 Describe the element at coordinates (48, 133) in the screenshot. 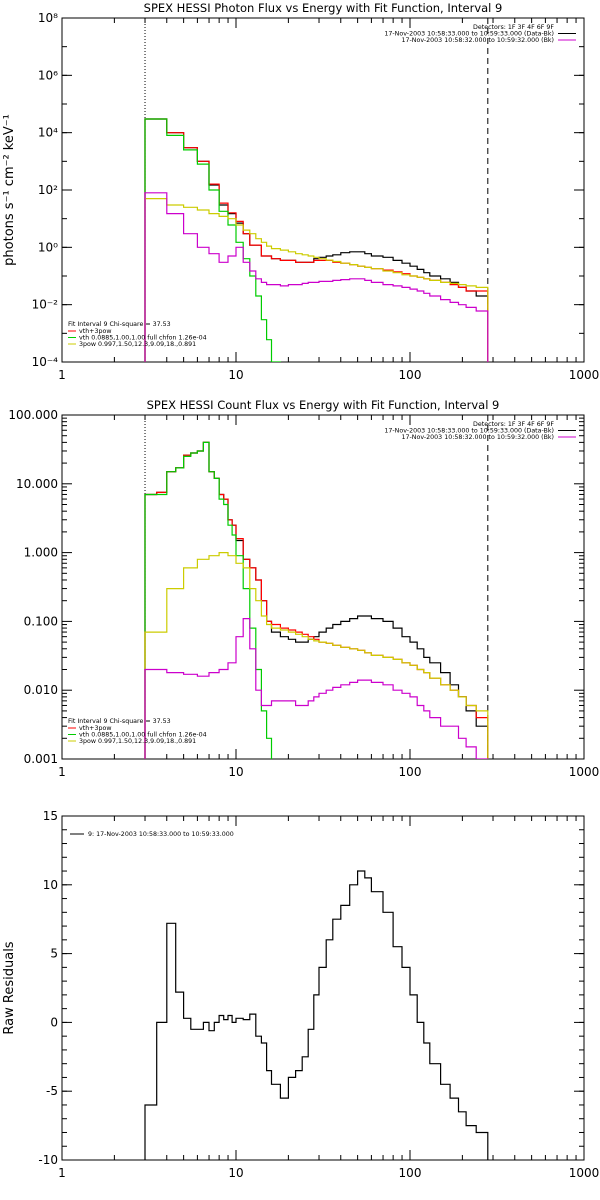

I see `y-tick-label: 10⁴` at that location.